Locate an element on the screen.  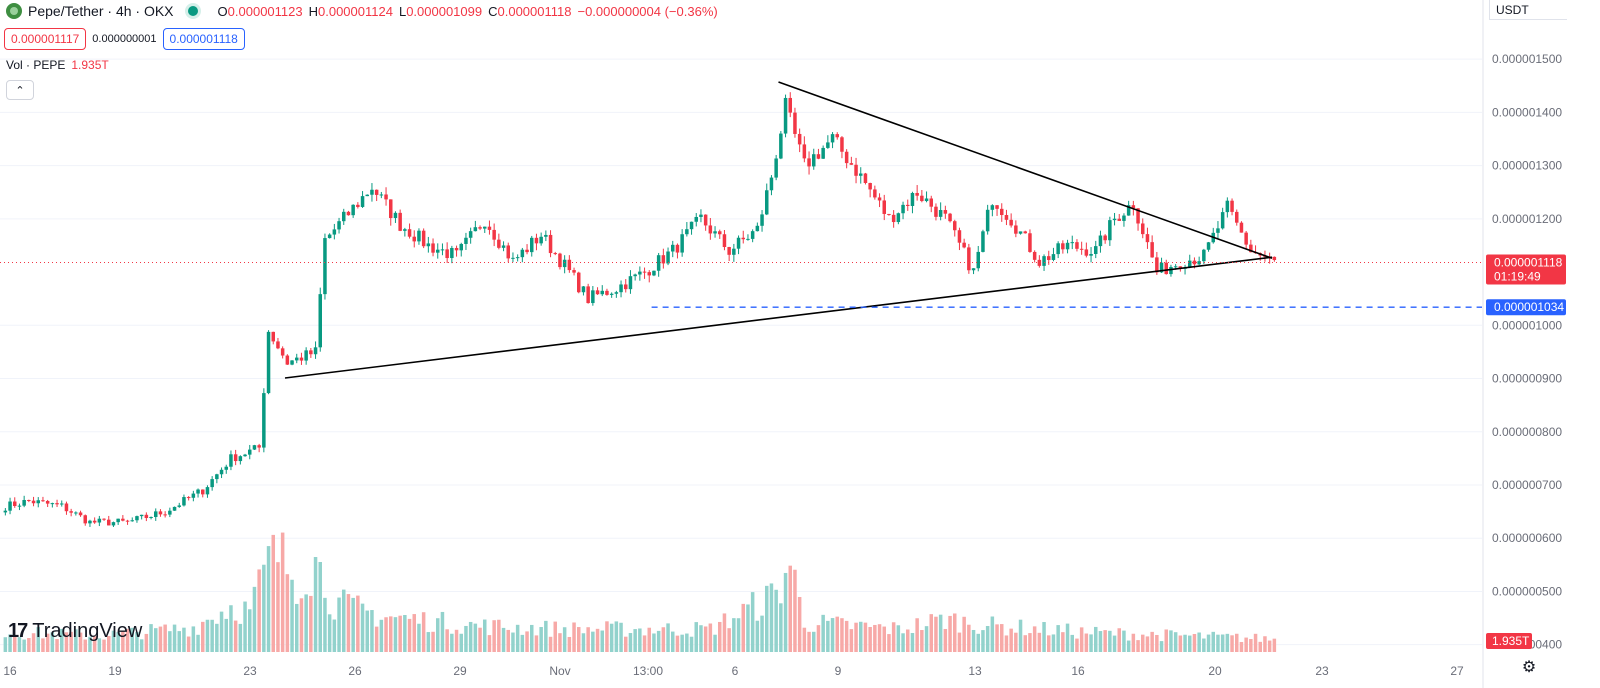
level-price-tag-value: 0.000001034 is located at coordinates (1529, 307).